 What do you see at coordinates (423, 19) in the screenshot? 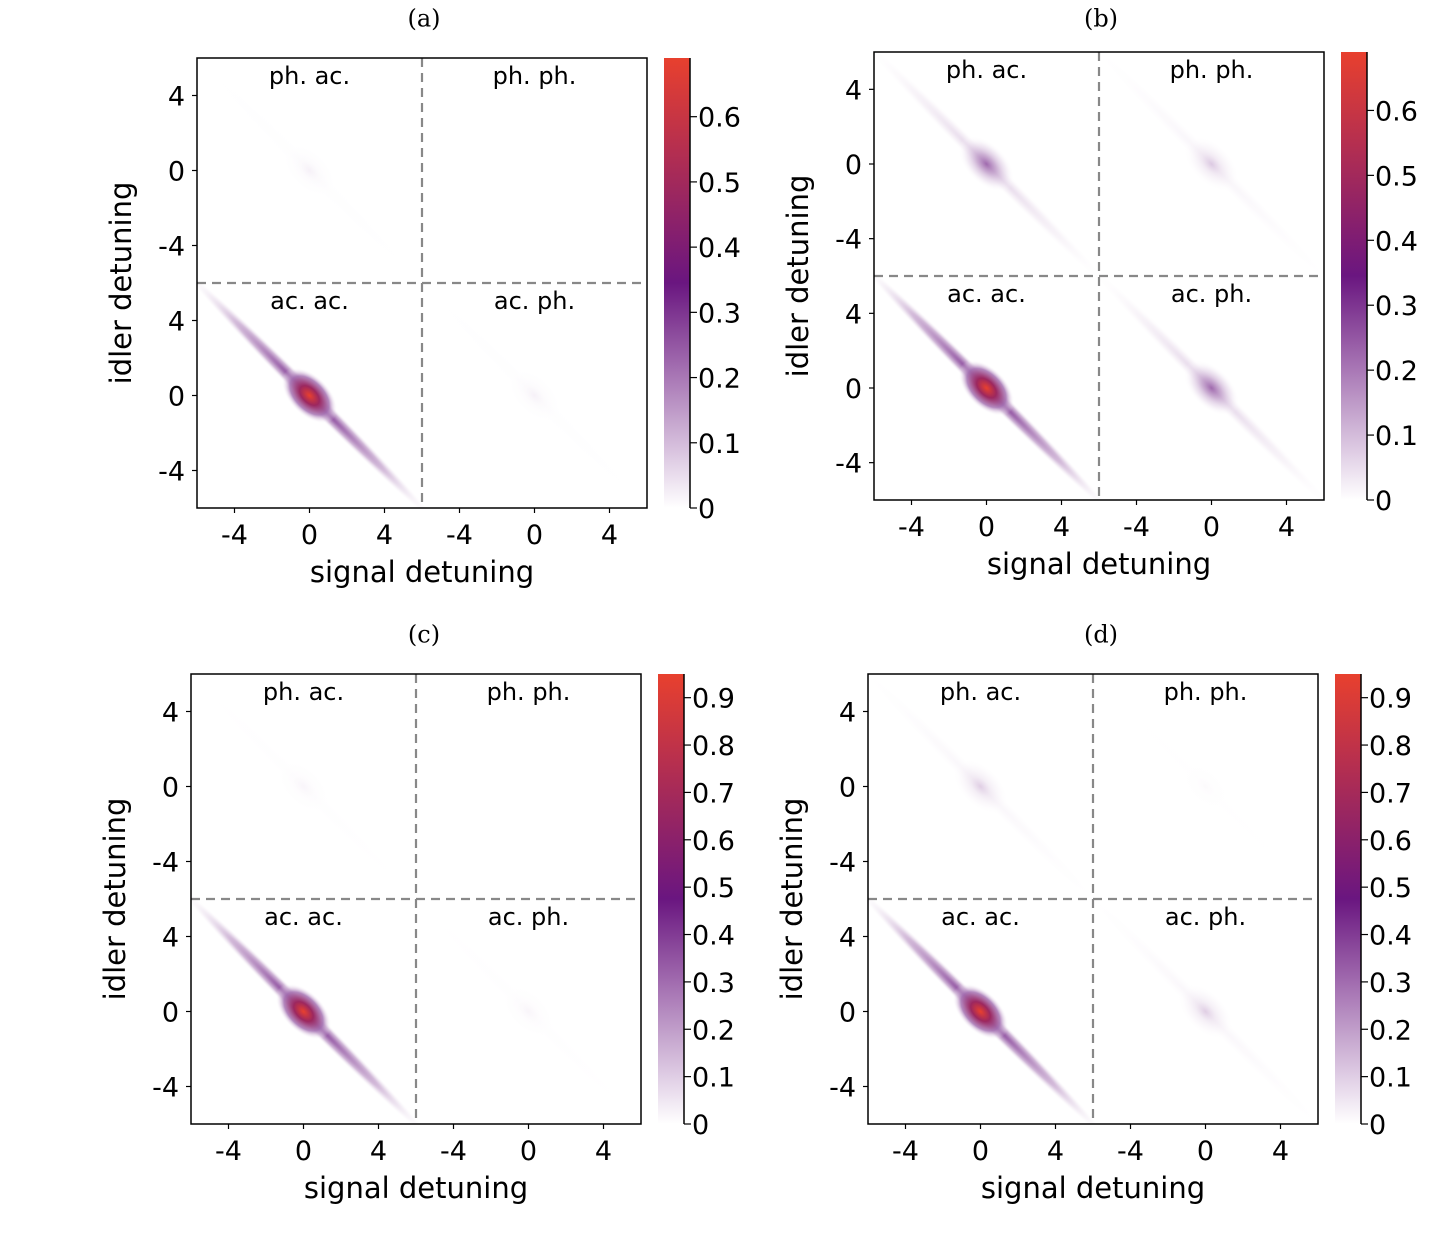
I see `panel-label: (a)` at bounding box center [423, 19].